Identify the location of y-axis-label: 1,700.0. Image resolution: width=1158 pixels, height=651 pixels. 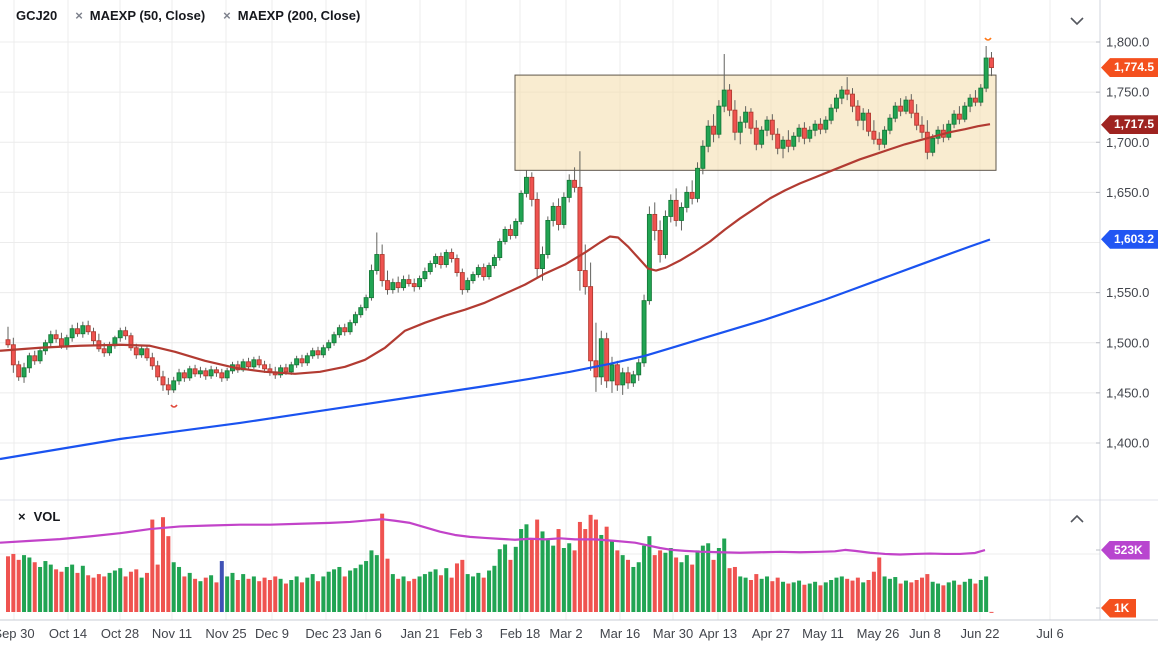
(1127, 142).